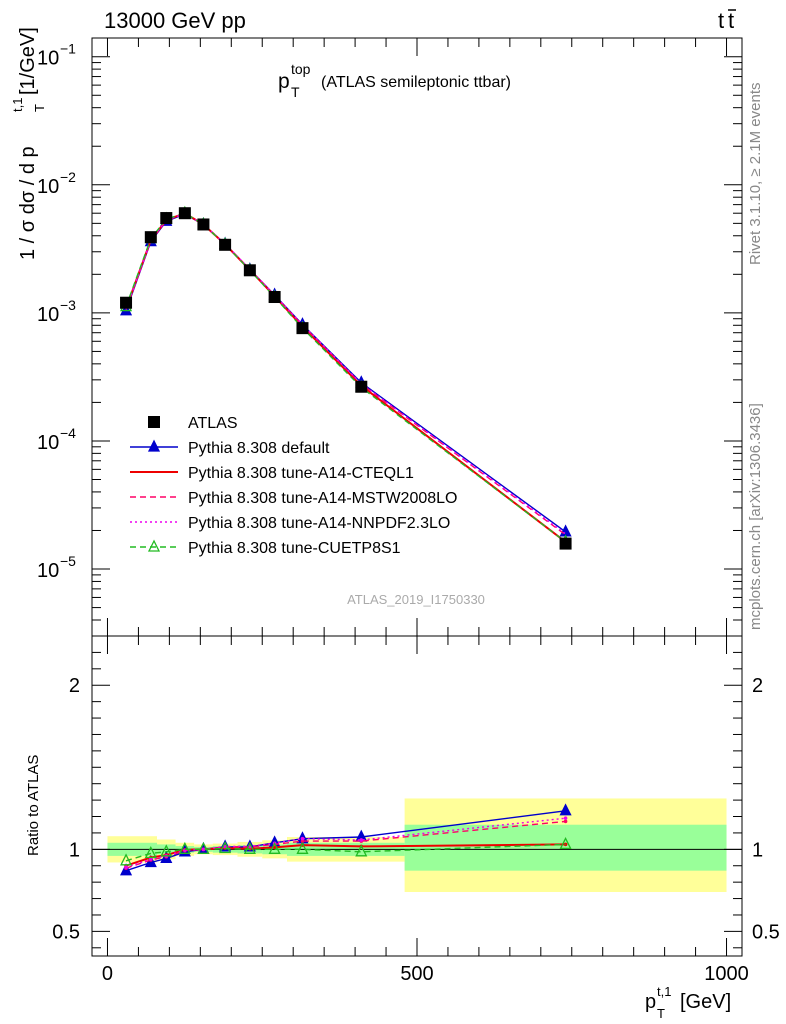 This screenshot has width=786, height=1024. I want to click on ylabel-sup: t,1, so click(17, 105).